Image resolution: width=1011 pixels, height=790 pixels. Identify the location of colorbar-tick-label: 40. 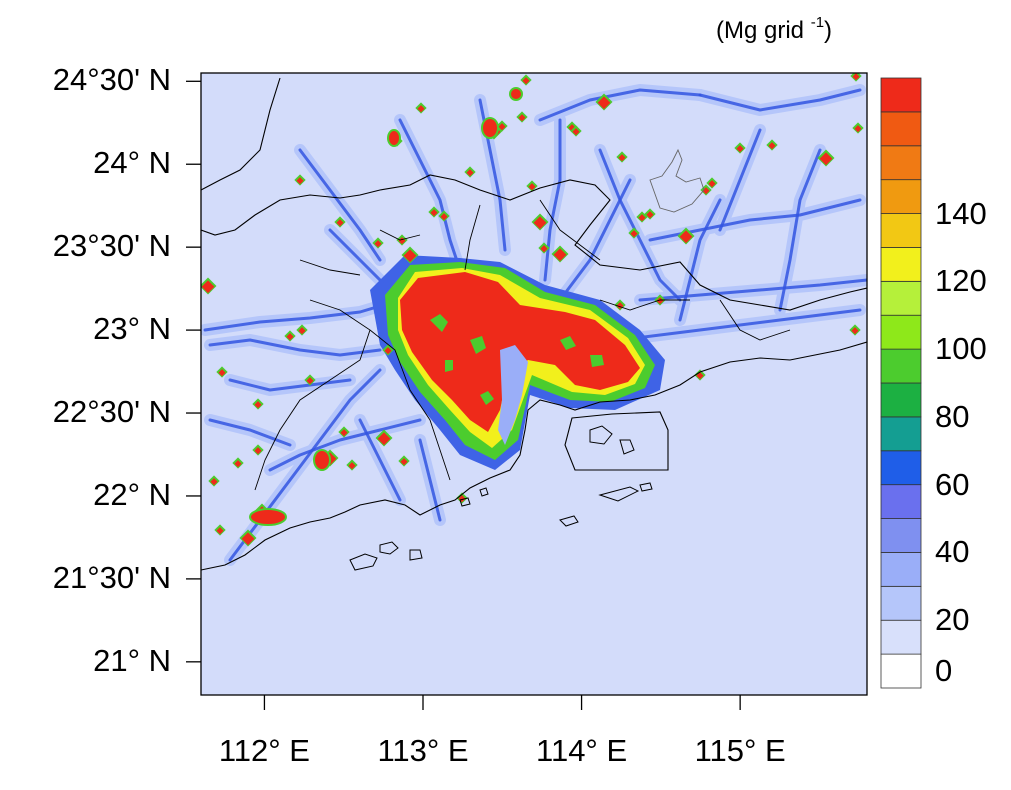
(952, 552).